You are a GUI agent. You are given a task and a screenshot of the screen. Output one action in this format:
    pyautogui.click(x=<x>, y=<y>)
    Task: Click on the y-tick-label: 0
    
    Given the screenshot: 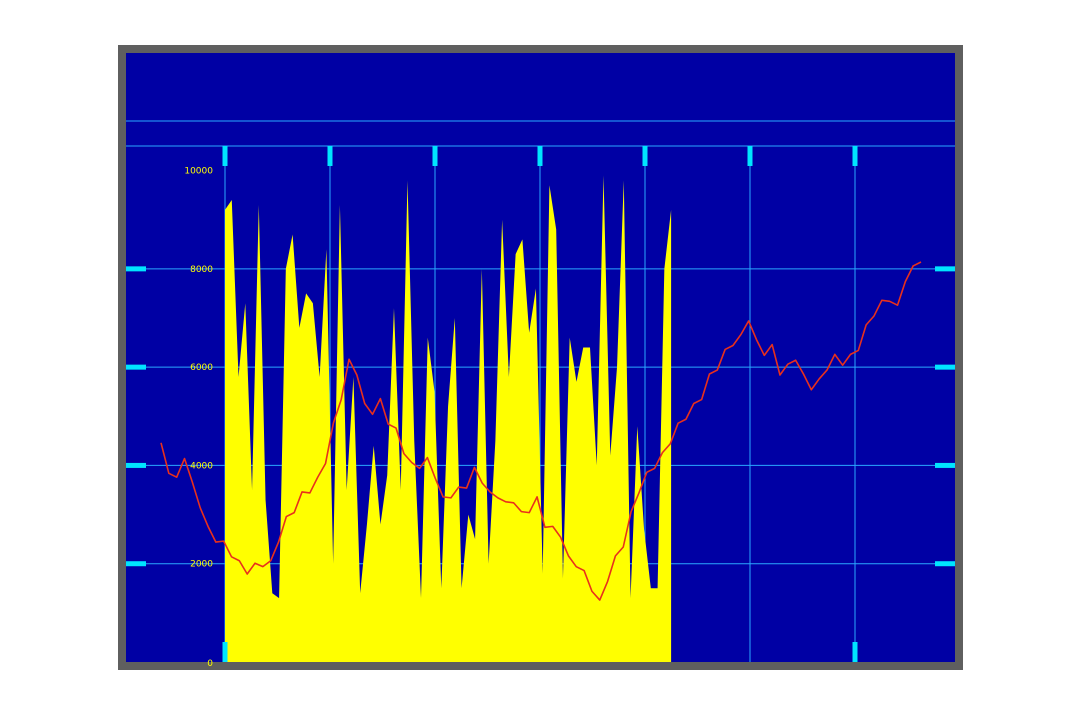 What is the action you would take?
    pyautogui.click(x=210, y=664)
    